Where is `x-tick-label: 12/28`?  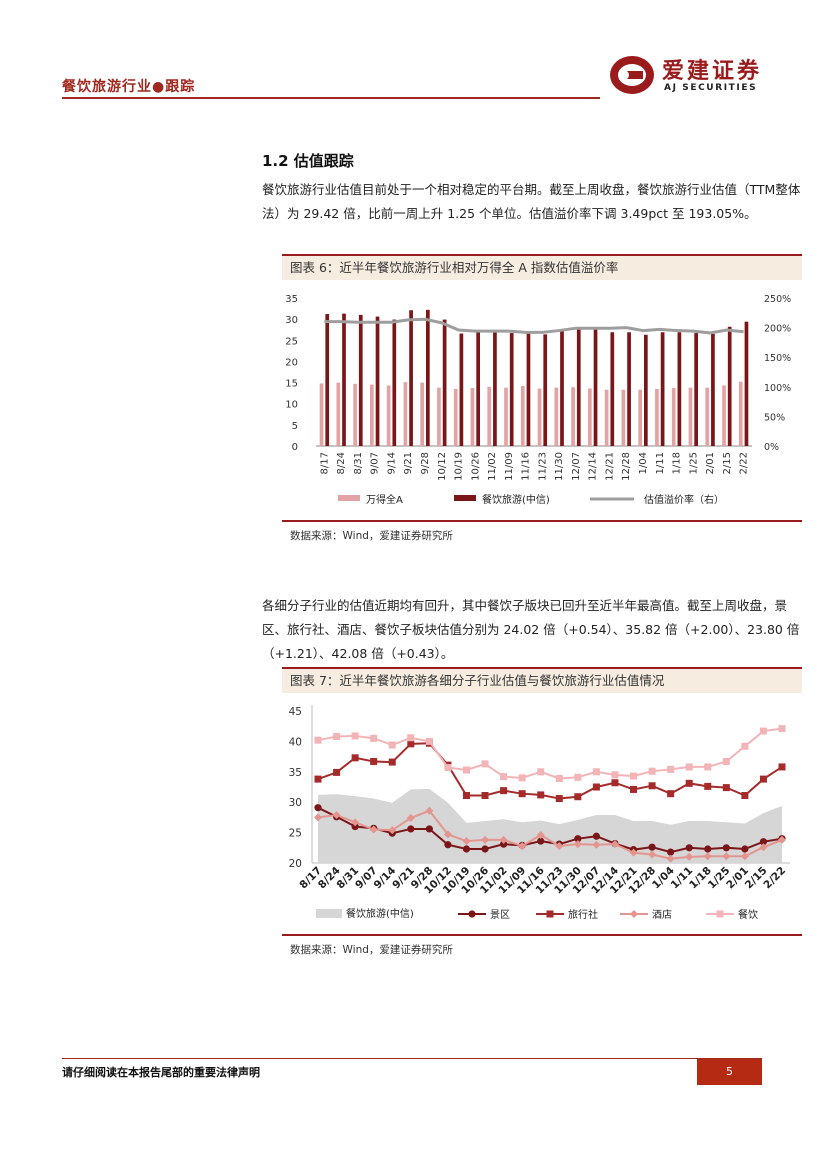 x-tick-label: 12/28 is located at coordinates (626, 466).